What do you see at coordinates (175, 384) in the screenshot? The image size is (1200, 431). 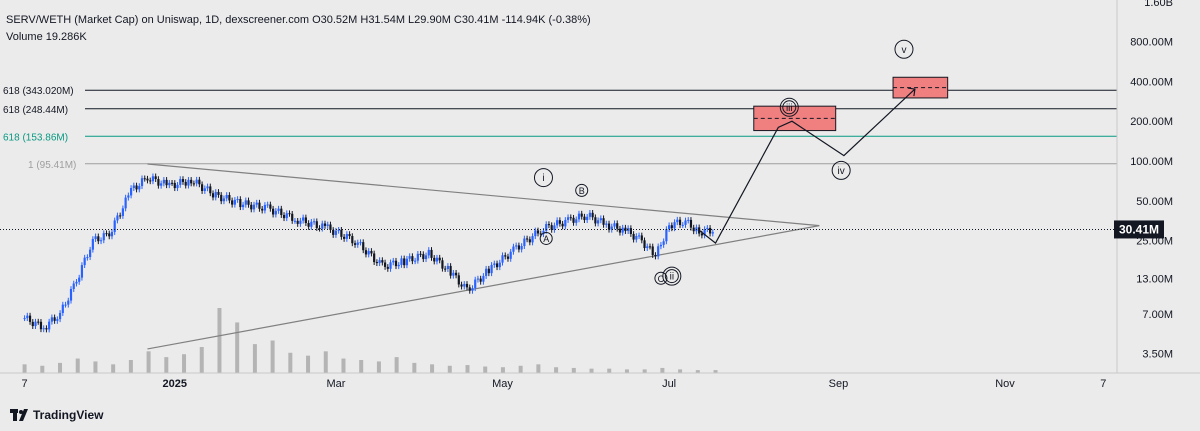 I see `x-axis-tick-label: 2025` at bounding box center [175, 384].